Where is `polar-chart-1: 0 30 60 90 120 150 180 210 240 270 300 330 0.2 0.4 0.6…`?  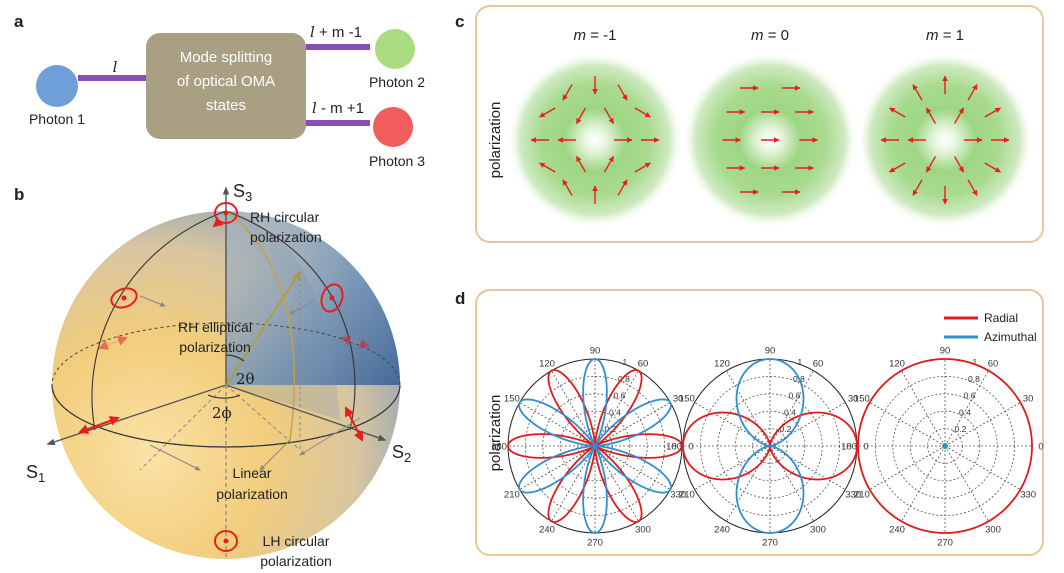
polar-chart-1: 0 30 60 90 120 150 180 210 240 270 300 330 0.2 0.4 0.6… is located at coordinates (592, 447).